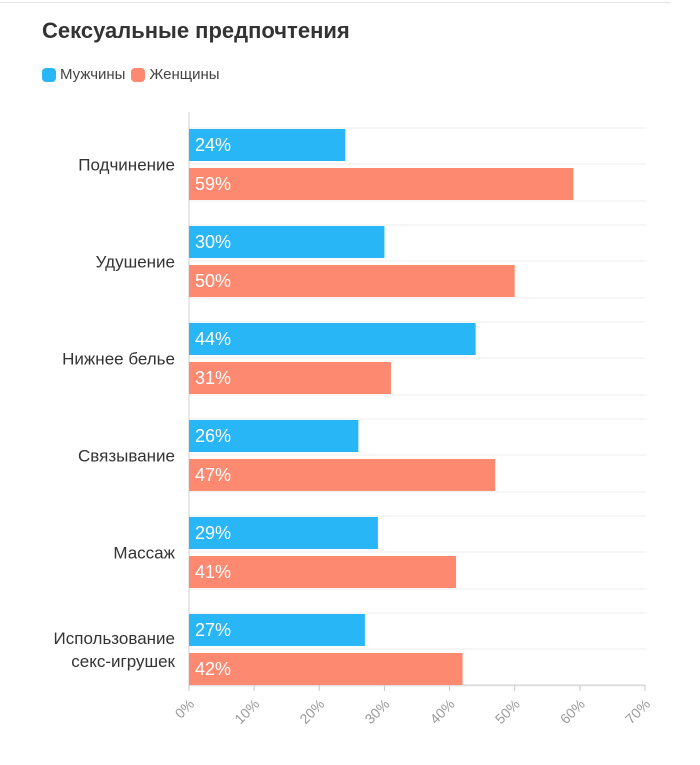 The width and height of the screenshot is (700, 765). I want to click on bar-value-label: 41%, so click(213, 572).